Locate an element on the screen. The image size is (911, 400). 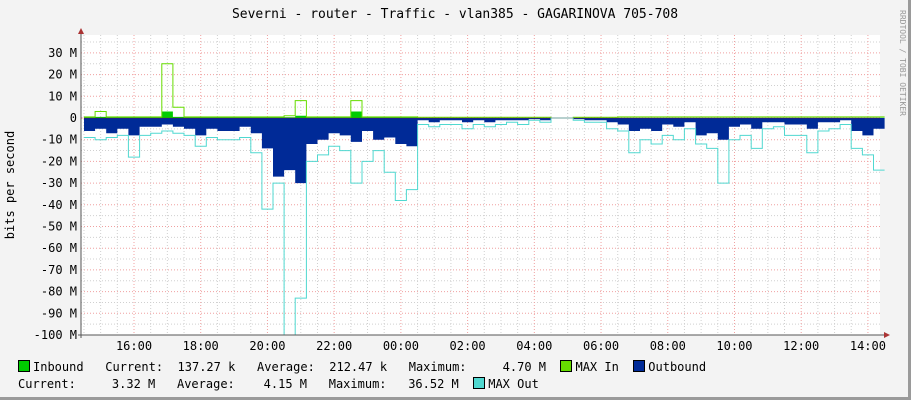
x-tick-label: 14:00 is located at coordinates (868, 346).